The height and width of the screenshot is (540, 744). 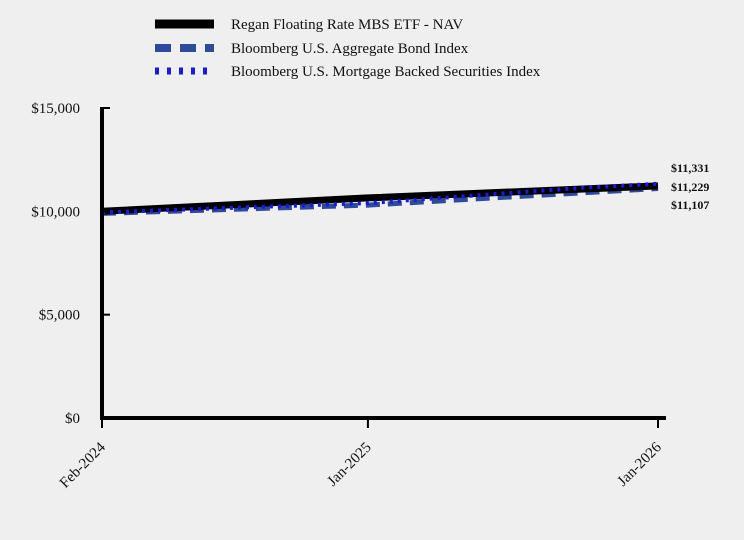 I want to click on end-value-label-1: $11,229, so click(x=690, y=187).